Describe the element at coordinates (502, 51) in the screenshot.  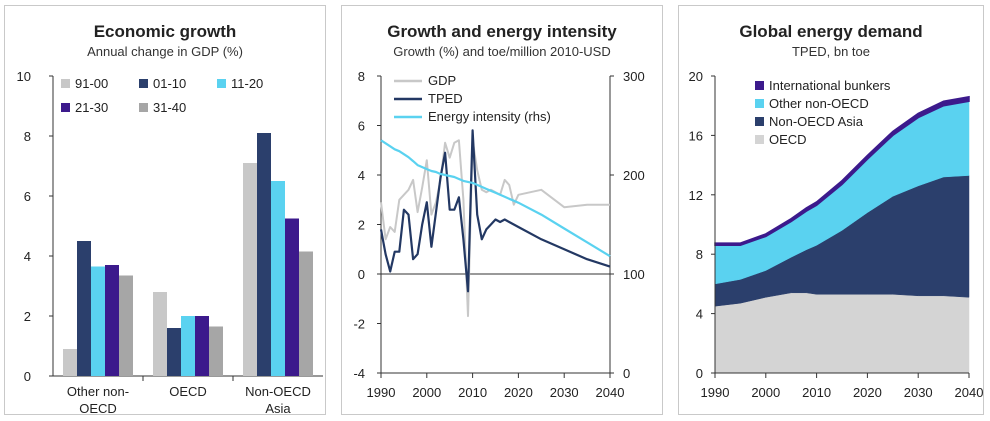
I see `chart-subtitle: Growth (%) and toe/million 2010-USD` at that location.